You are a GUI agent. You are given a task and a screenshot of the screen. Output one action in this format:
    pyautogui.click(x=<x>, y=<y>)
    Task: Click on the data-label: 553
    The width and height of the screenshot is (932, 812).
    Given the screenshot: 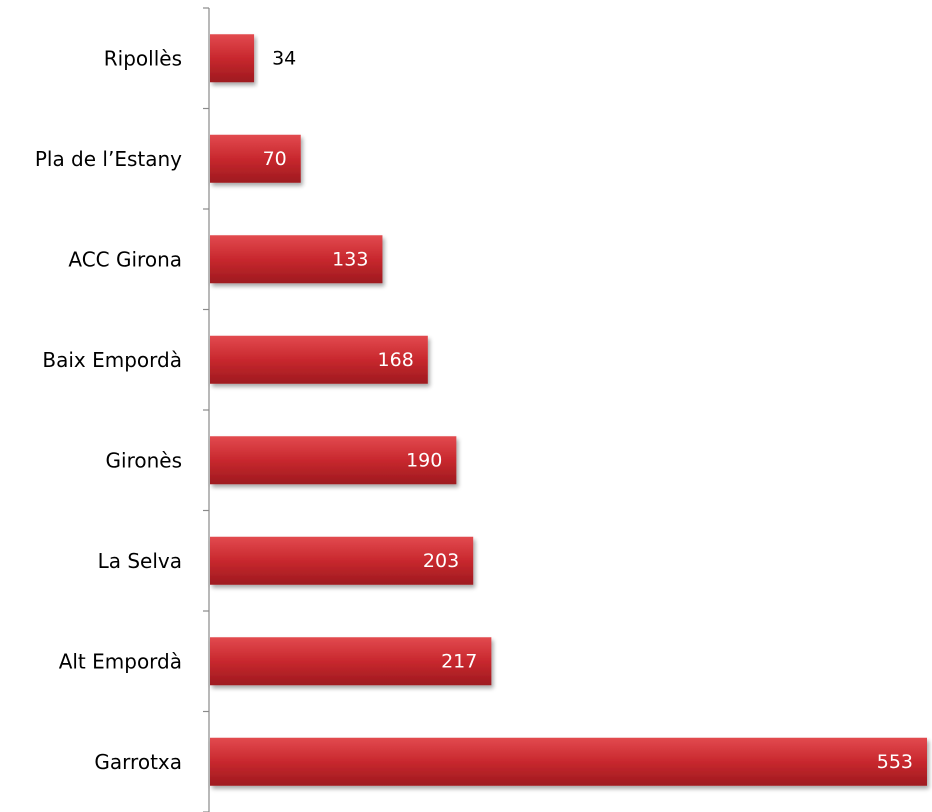 What is the action you would take?
    pyautogui.click(x=895, y=762)
    